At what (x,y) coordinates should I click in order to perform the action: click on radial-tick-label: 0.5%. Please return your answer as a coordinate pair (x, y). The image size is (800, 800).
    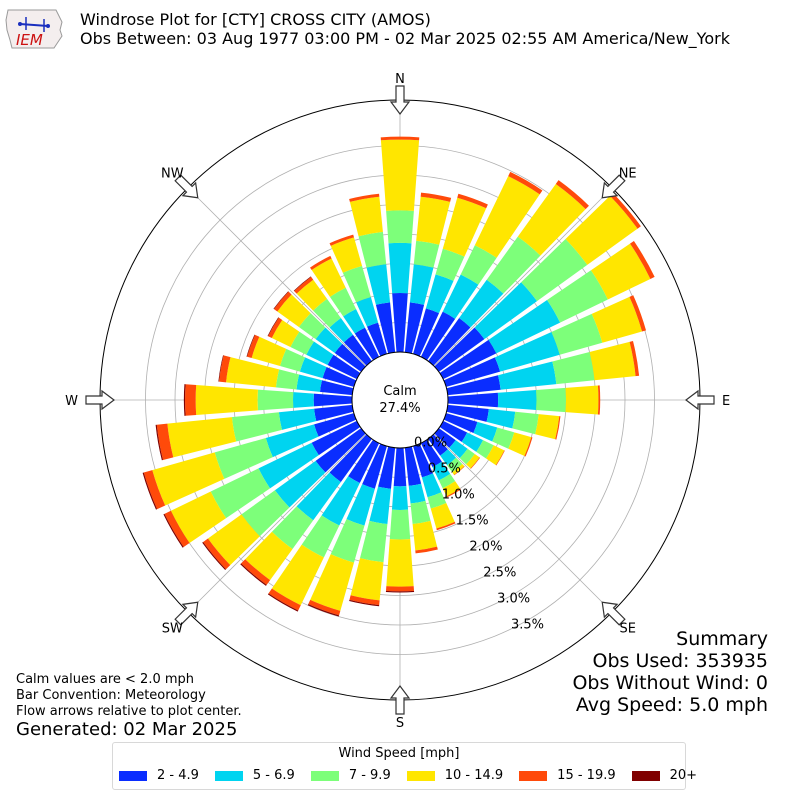
    Looking at the image, I should click on (444, 468).